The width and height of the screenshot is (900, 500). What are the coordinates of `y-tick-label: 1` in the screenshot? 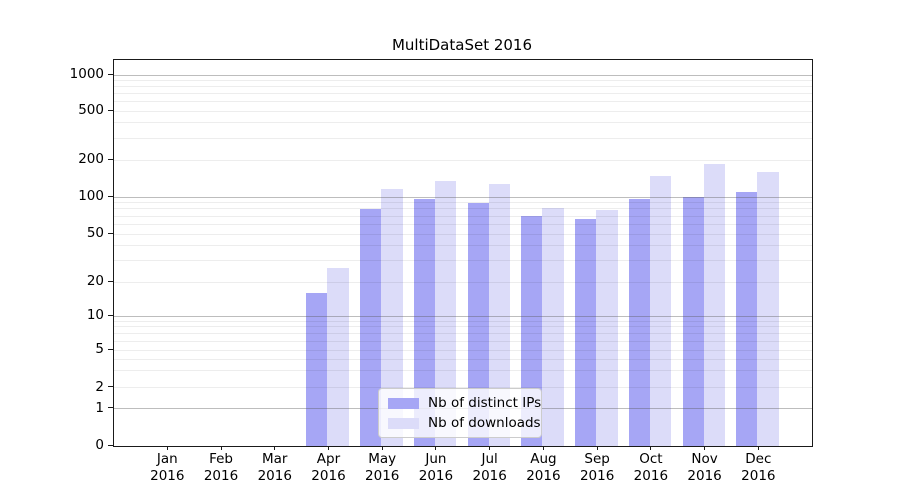 It's located at (99, 407).